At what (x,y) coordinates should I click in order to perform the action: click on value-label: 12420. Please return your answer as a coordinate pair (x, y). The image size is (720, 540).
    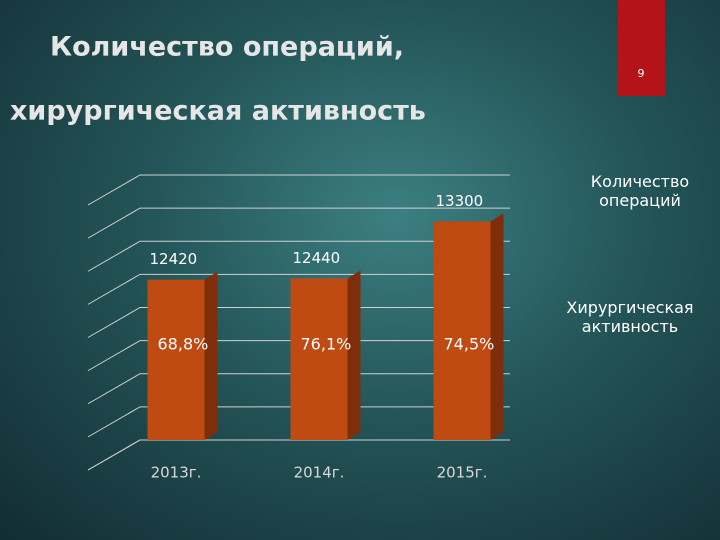
    Looking at the image, I should click on (174, 259).